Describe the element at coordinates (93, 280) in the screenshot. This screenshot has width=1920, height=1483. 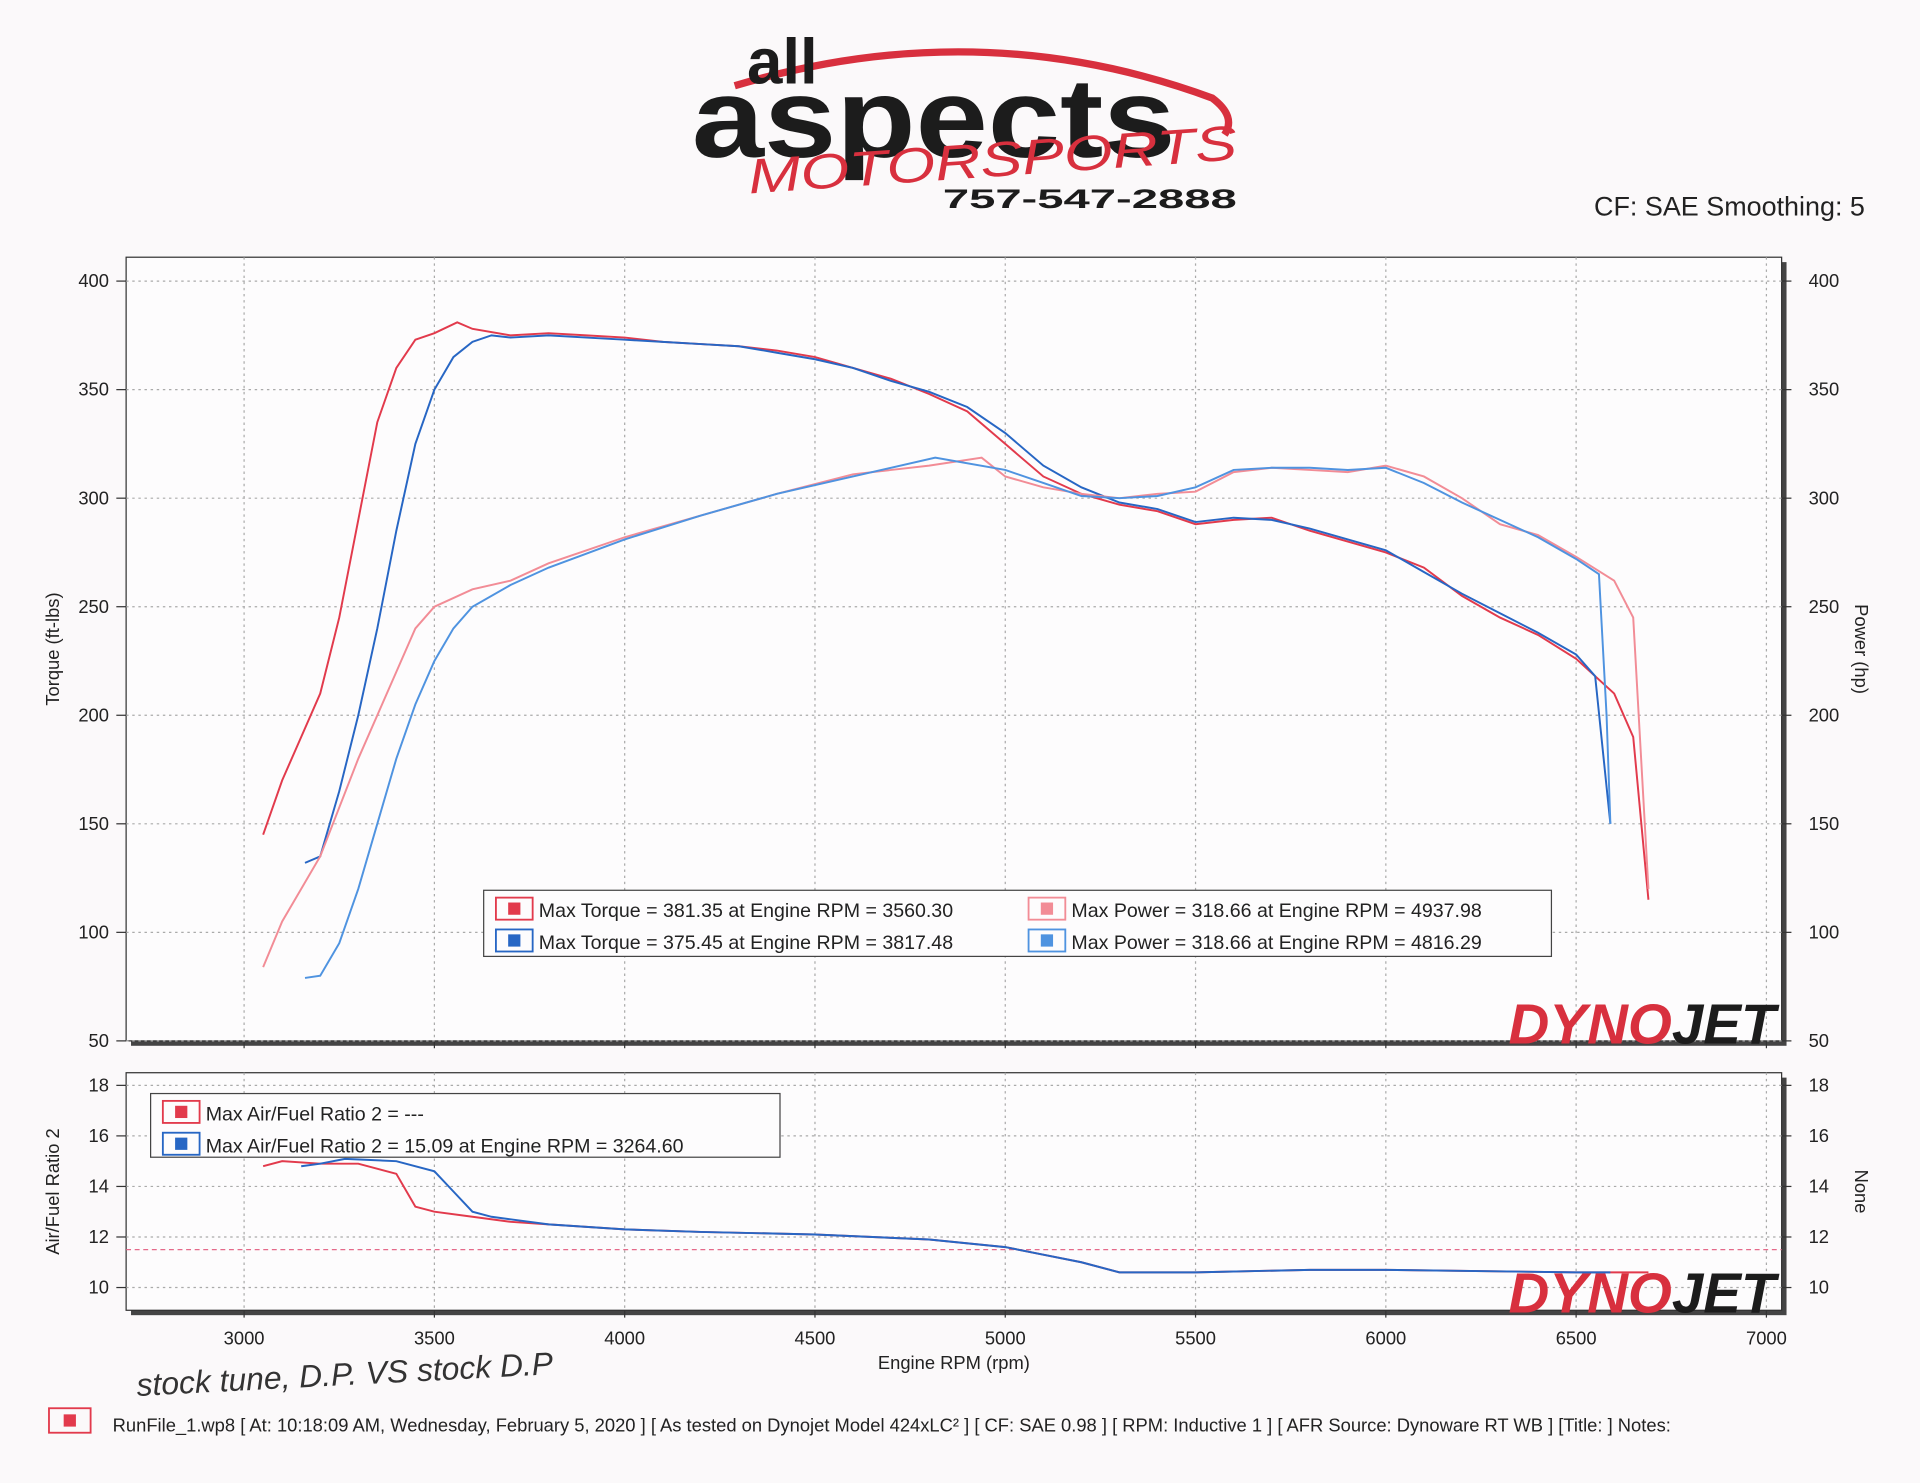
I see `y-tick-label: 400` at that location.